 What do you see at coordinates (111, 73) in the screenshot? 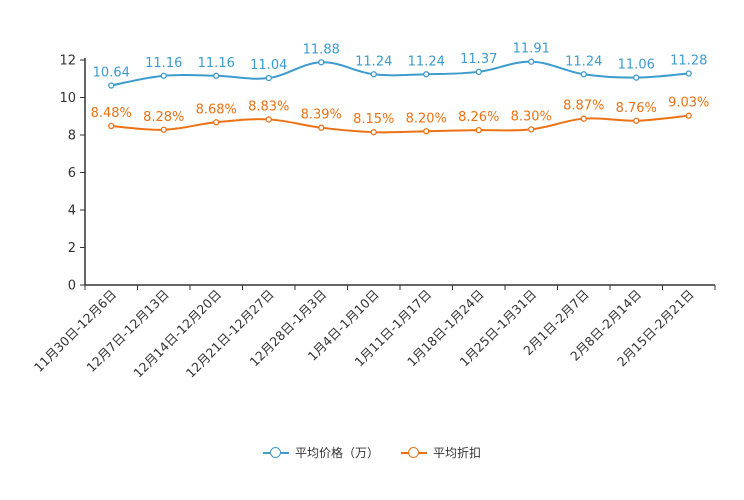
I see `data-label-price: 10.64` at bounding box center [111, 73].